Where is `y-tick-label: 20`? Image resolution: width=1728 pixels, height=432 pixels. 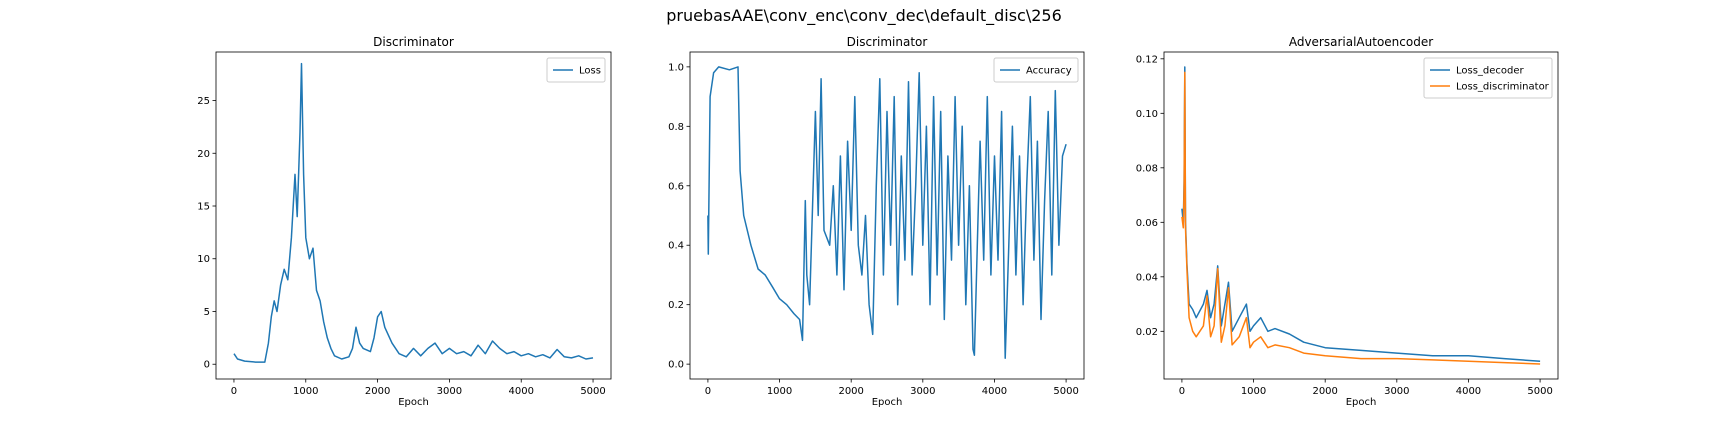 y-tick-label: 20 is located at coordinates (203, 154).